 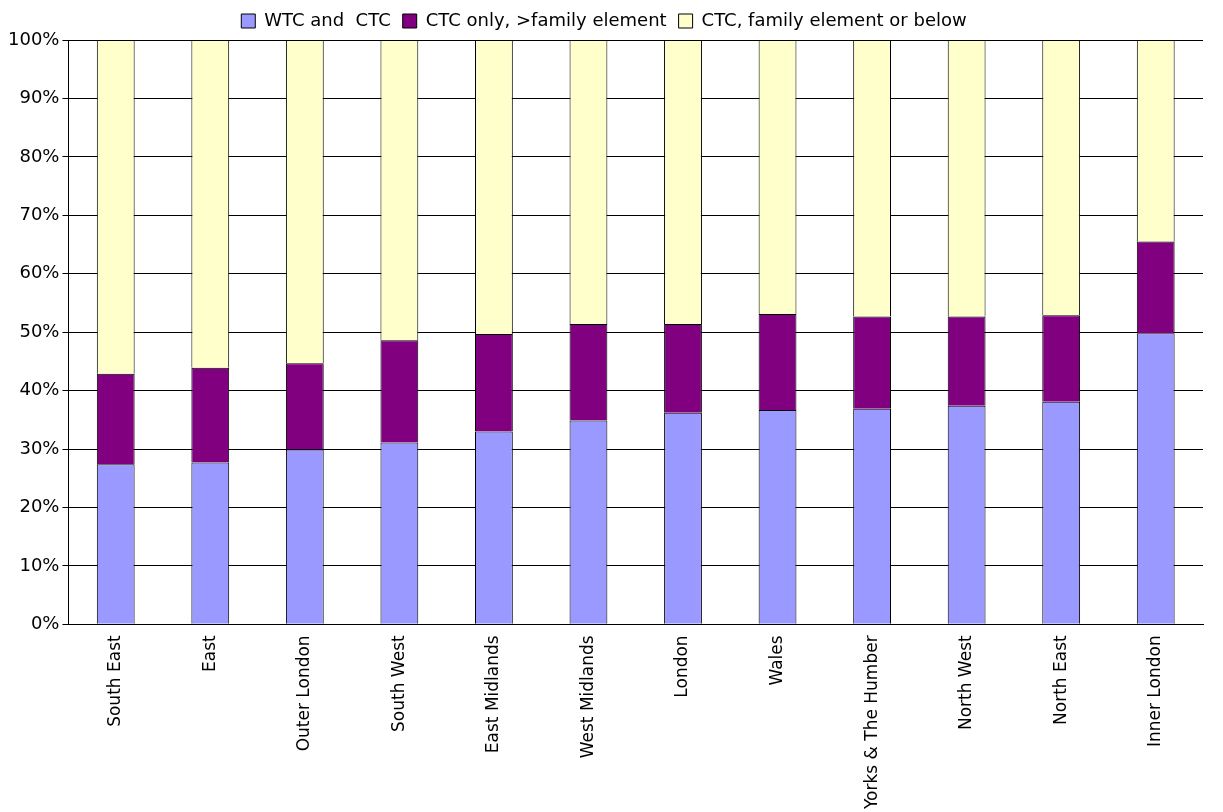 What do you see at coordinates (775, 660) in the screenshot?
I see `x-tick-label: Wales` at bounding box center [775, 660].